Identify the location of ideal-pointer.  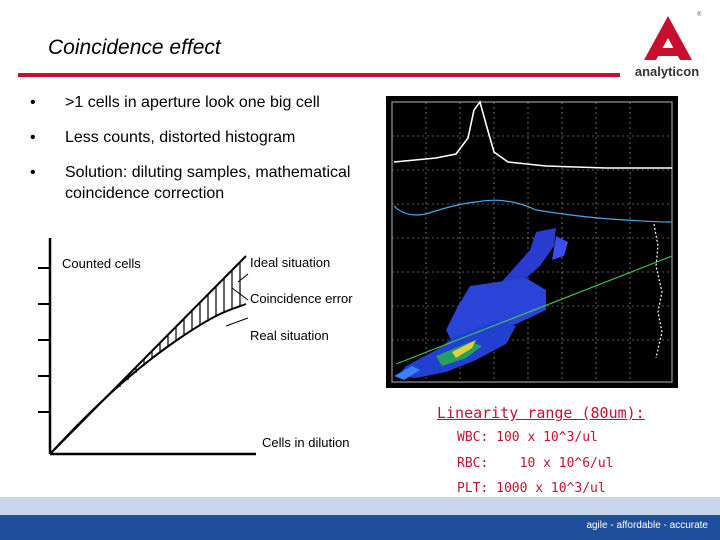
(243, 278).